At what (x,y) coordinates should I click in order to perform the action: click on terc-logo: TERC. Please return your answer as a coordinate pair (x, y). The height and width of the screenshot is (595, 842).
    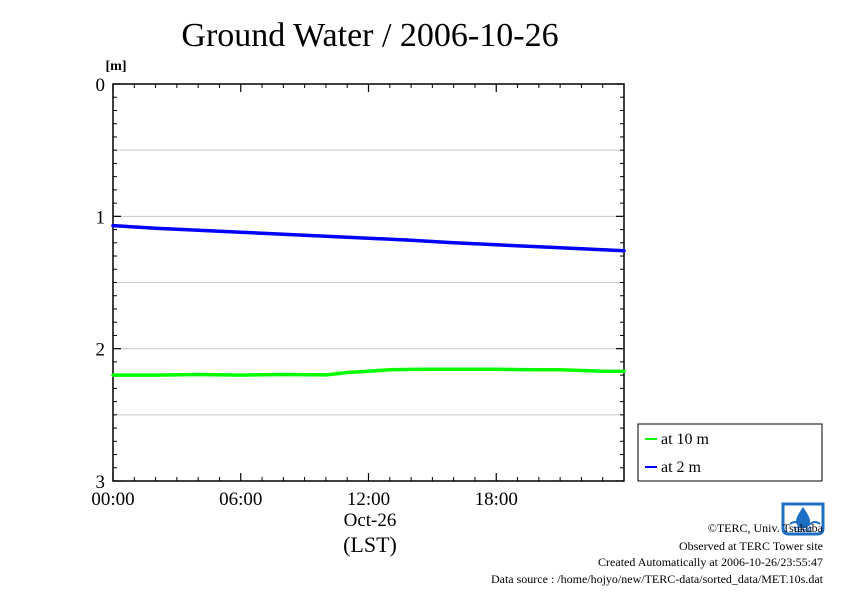
    Looking at the image, I should click on (803, 519).